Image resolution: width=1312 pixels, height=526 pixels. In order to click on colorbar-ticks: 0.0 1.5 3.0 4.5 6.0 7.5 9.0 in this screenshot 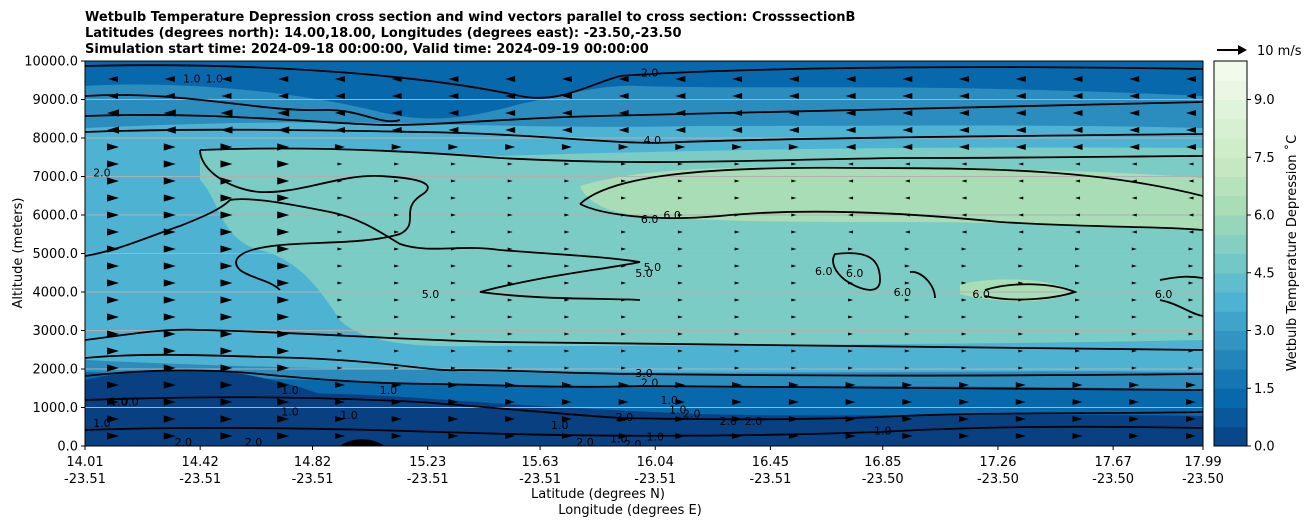, I will do `click(1261, 274)`.